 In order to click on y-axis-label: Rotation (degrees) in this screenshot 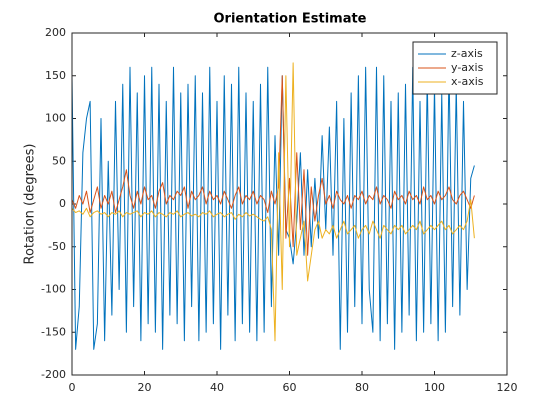, I will do `click(30, 204)`.